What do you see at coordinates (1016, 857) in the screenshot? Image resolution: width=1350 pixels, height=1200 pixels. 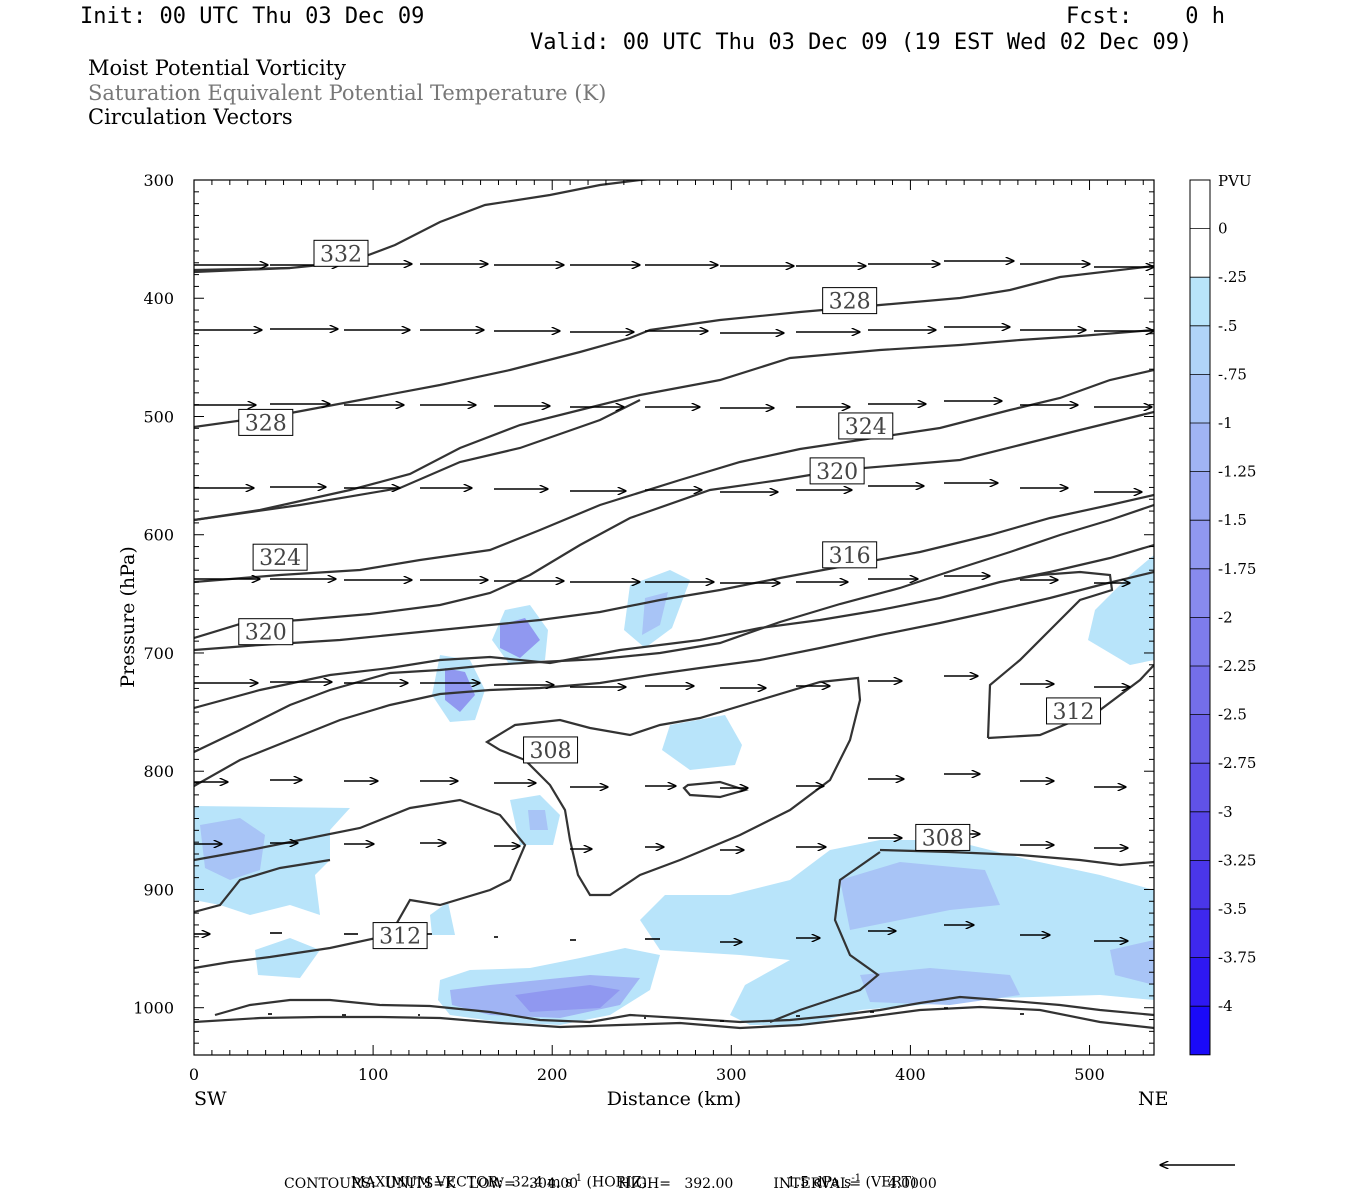 I see `contour-low-right` at bounding box center [1016, 857].